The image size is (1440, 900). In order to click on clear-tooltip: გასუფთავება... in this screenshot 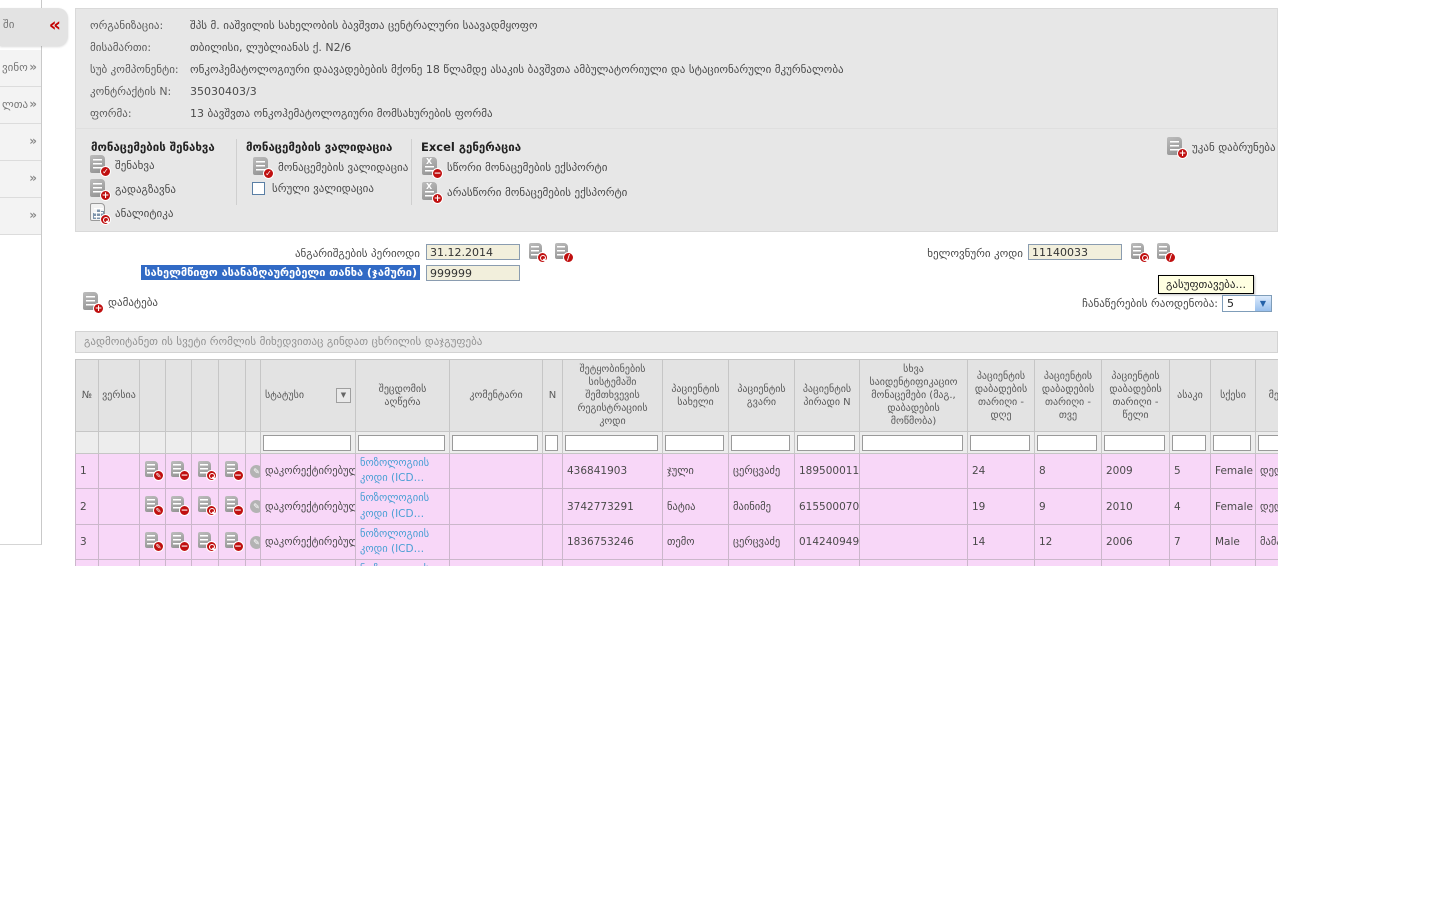, I will do `click(1206, 284)`.